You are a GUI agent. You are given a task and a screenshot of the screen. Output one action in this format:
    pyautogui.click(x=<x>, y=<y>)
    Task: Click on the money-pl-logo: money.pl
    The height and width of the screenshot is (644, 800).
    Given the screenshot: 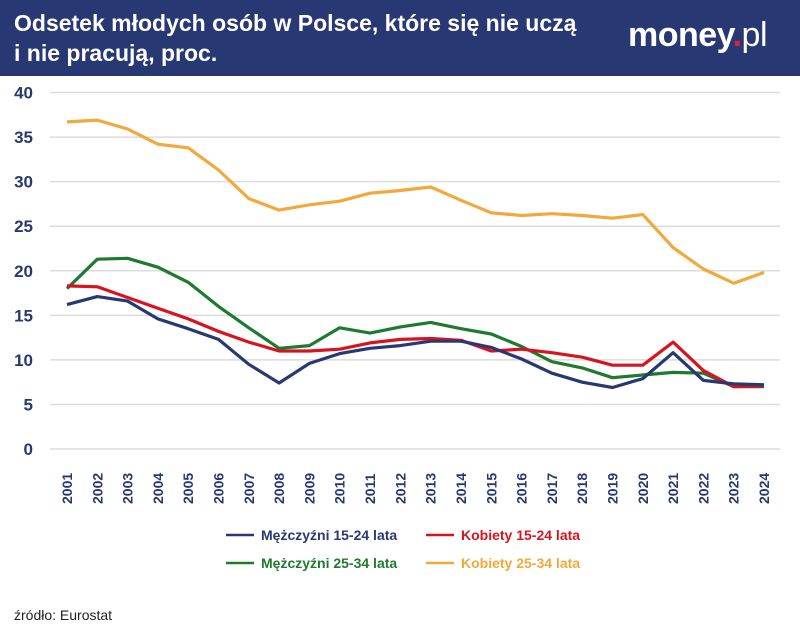 What is the action you would take?
    pyautogui.click(x=698, y=35)
    